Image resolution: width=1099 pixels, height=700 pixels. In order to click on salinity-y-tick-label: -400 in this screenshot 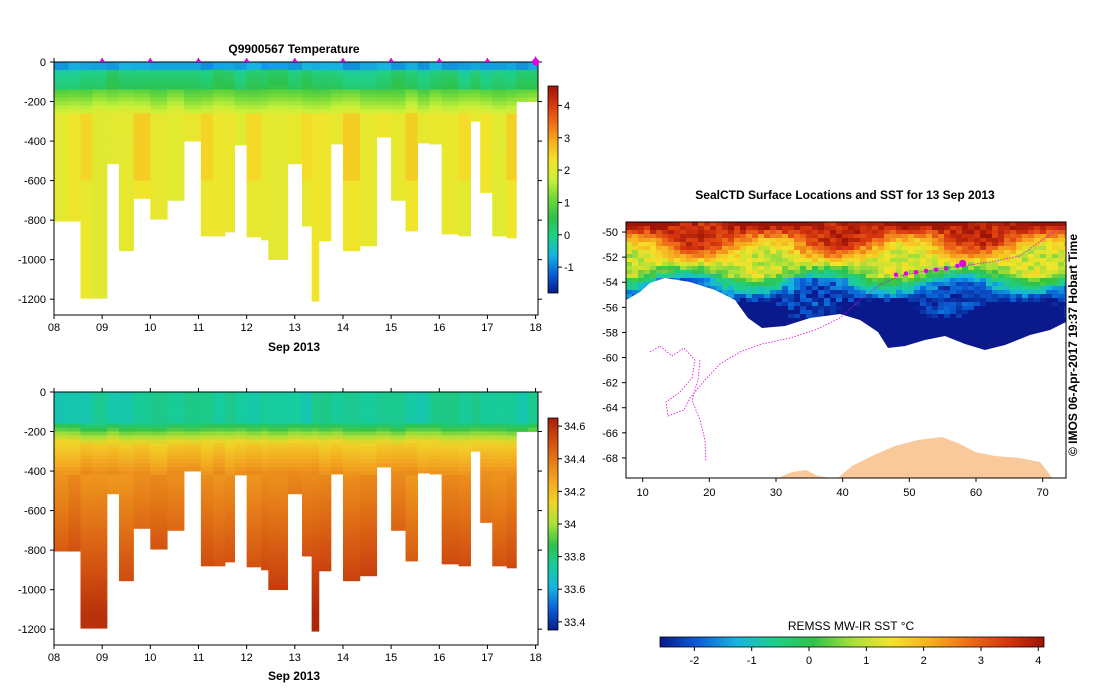, I will do `click(35, 472)`.